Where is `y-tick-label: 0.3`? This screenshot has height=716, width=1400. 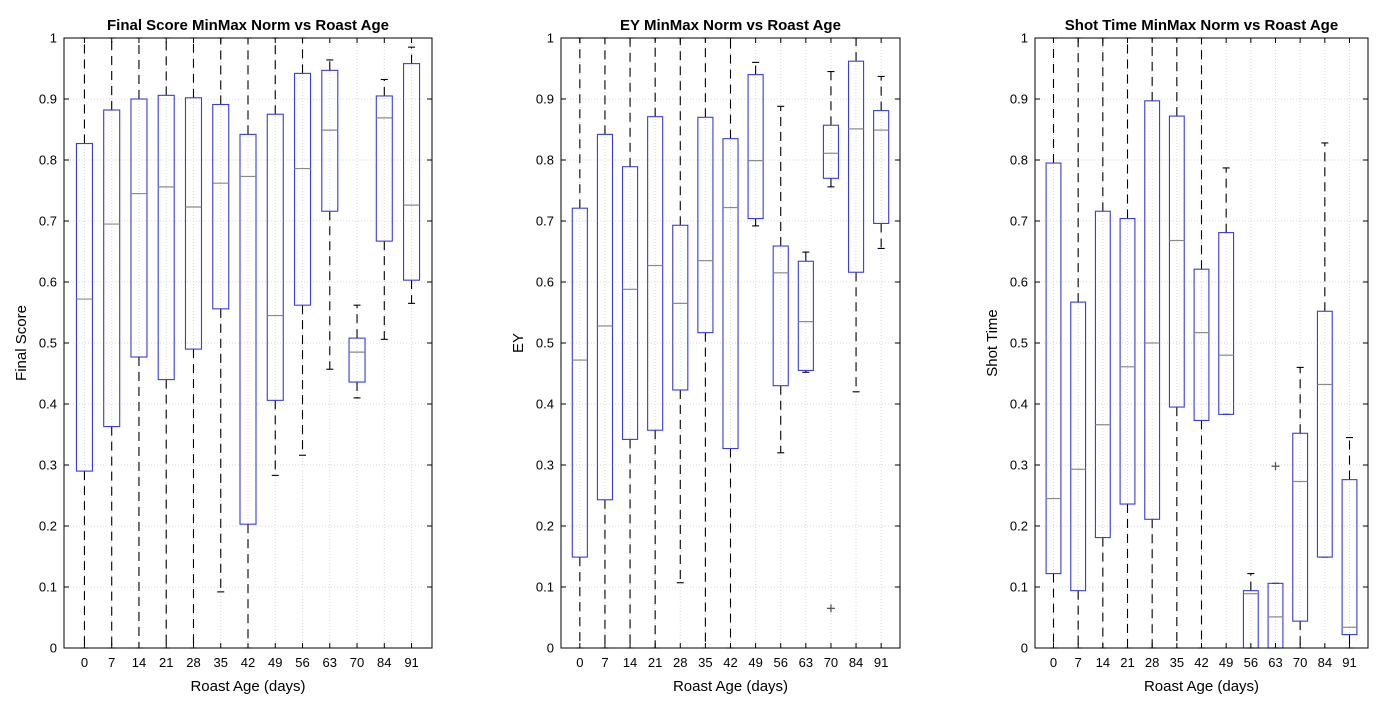
y-tick-label: 0.3 is located at coordinates (545, 465).